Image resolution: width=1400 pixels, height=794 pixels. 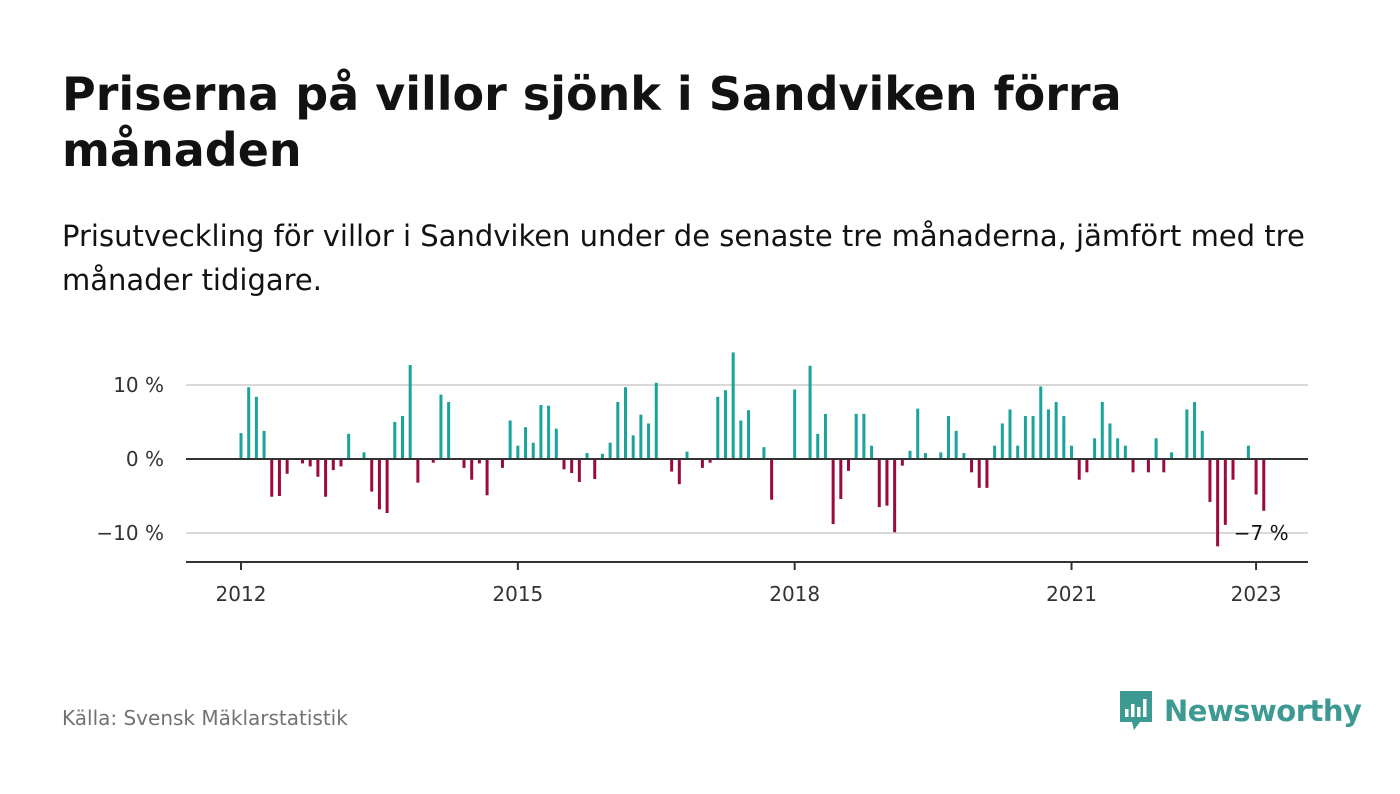 I want to click on y-tick-label: −10 %, so click(x=130, y=533).